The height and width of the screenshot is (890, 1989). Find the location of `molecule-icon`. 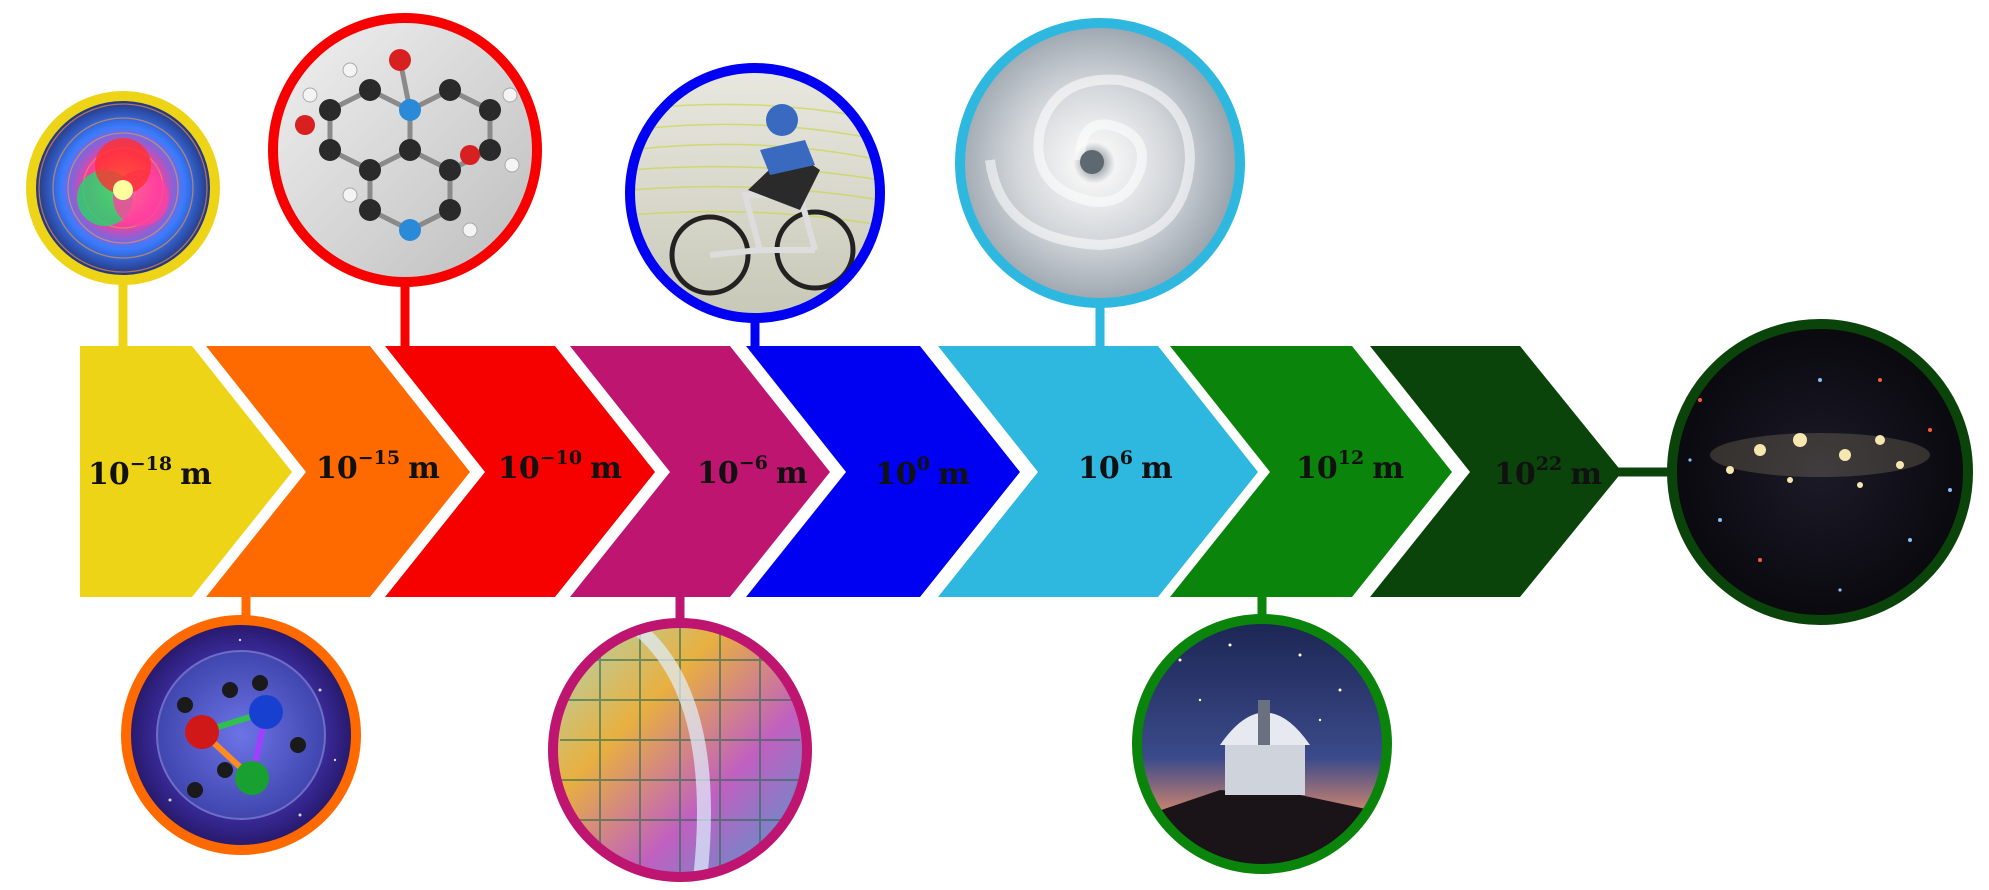

molecule-icon is located at coordinates (405, 150).